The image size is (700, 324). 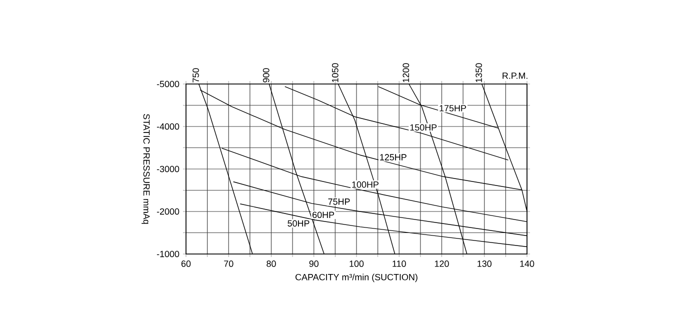 What do you see at coordinates (527, 263) in the screenshot?
I see `x-tick-label: 140` at bounding box center [527, 263].